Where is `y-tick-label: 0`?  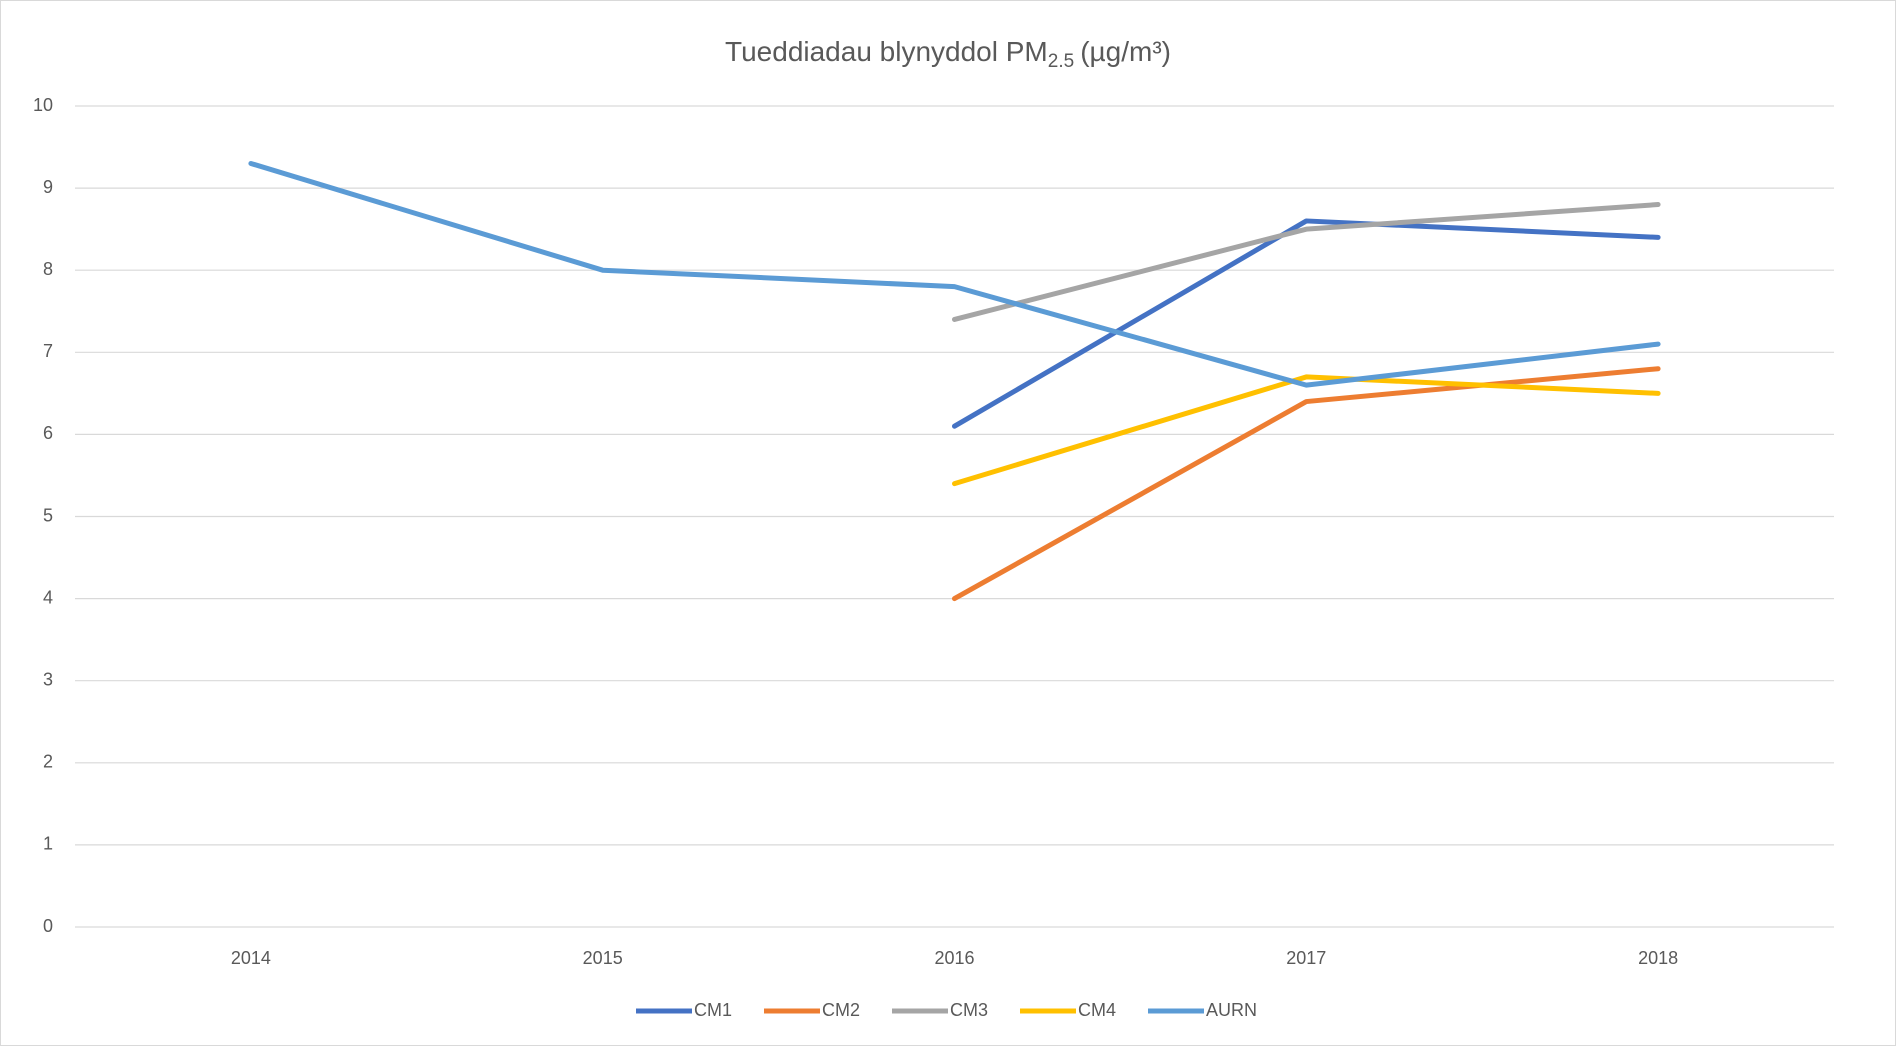 y-tick-label: 0 is located at coordinates (48, 926).